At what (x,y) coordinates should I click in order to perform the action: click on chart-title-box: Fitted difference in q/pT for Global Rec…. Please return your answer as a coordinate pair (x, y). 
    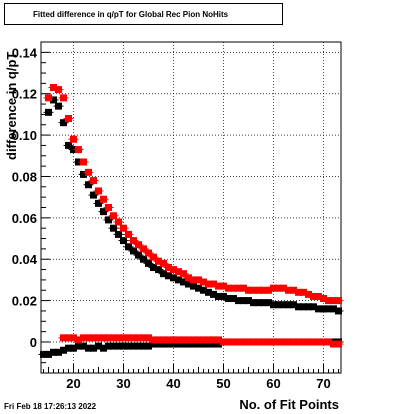
    Looking at the image, I should click on (143, 14).